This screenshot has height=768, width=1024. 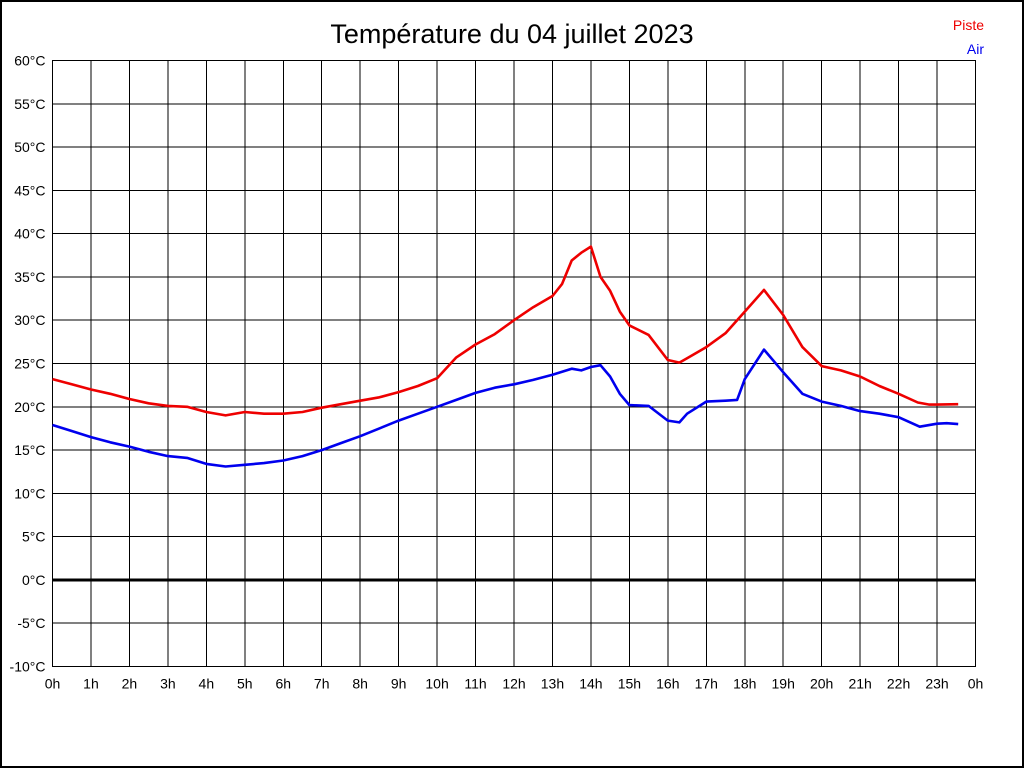 What do you see at coordinates (706, 684) in the screenshot?
I see `x-tick-label: 17h` at bounding box center [706, 684].